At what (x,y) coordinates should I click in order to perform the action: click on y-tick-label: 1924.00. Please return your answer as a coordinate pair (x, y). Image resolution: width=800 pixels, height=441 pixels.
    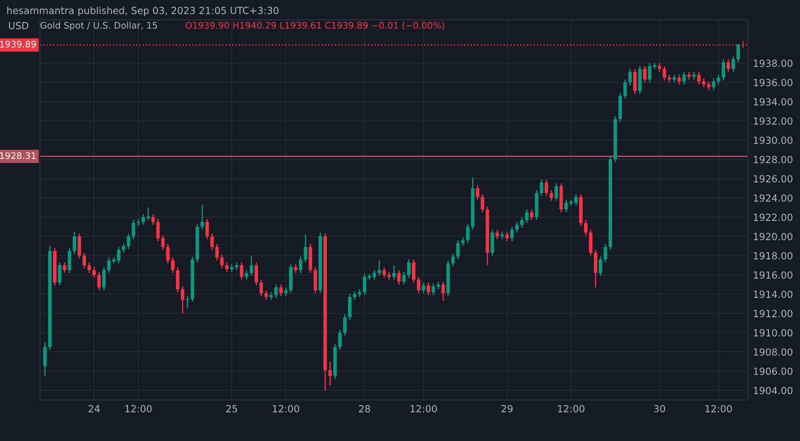
    Looking at the image, I should click on (773, 198).